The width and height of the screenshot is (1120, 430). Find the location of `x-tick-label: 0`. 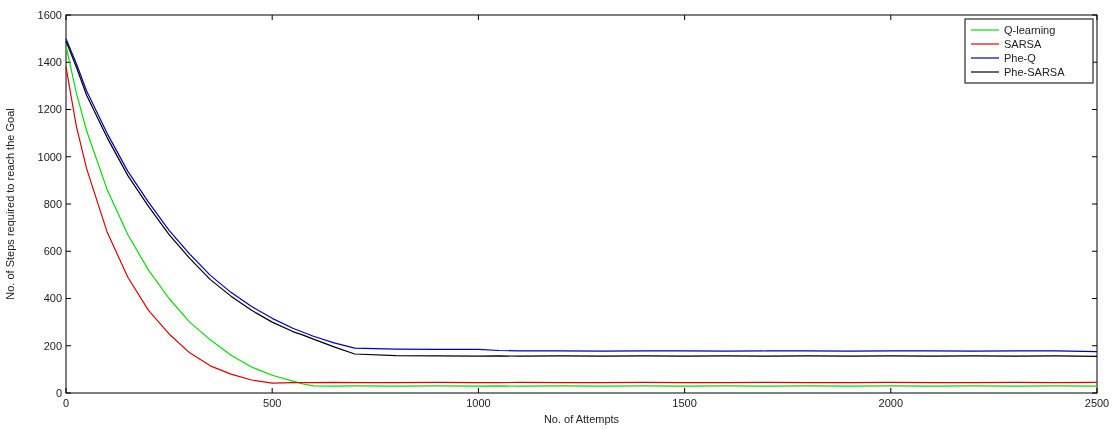

x-tick-label: 0 is located at coordinates (66, 403).